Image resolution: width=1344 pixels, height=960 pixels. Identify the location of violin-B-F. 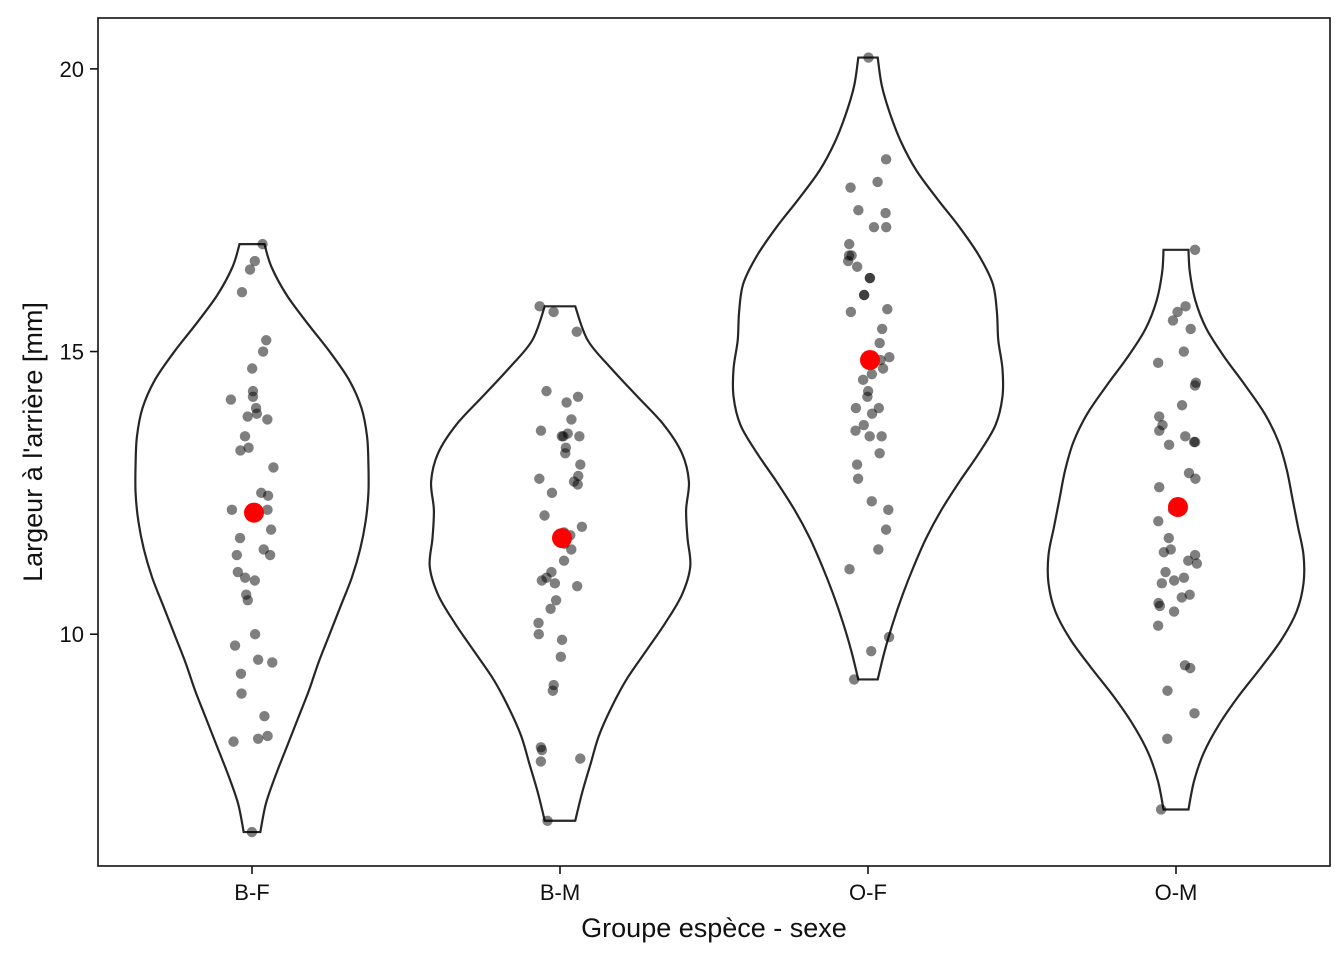
(252, 538).